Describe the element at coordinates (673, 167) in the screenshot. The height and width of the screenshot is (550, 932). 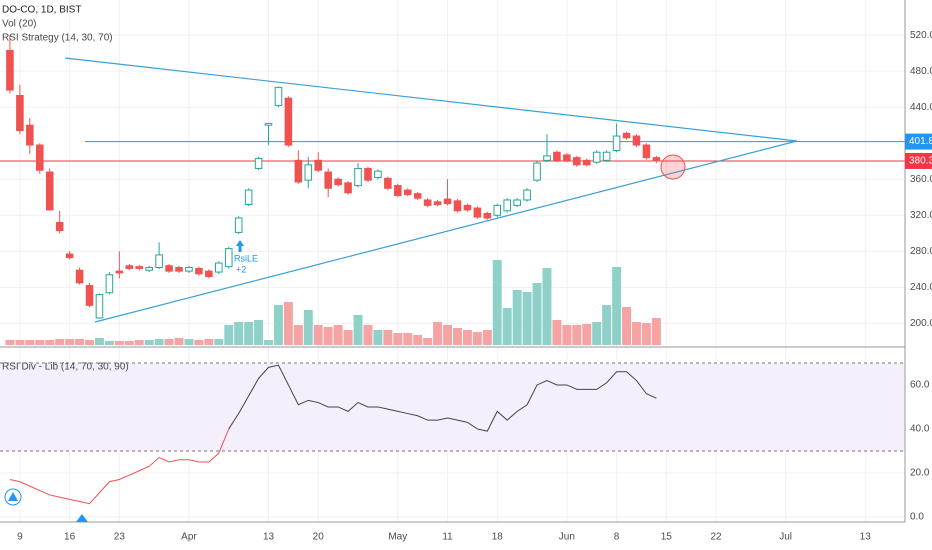
I see `marker-circle` at that location.